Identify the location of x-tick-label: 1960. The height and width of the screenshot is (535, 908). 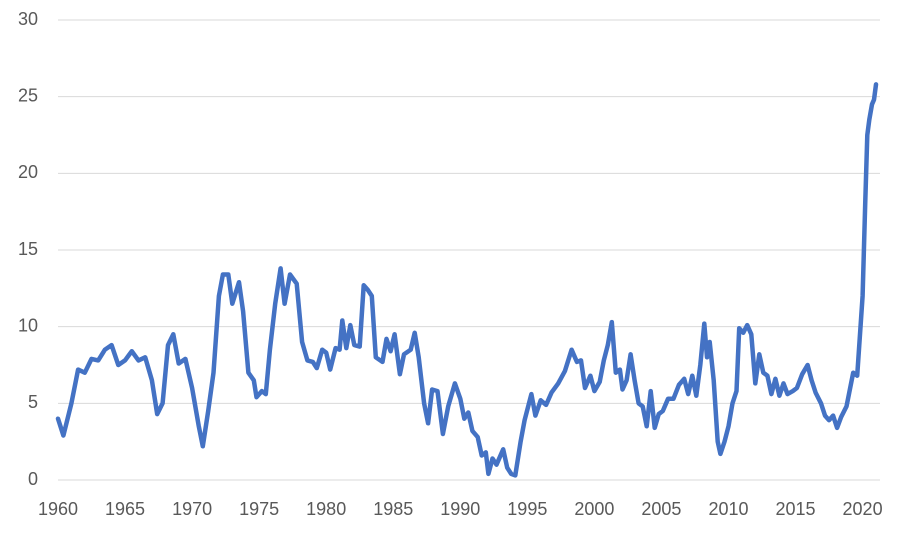
(58, 509).